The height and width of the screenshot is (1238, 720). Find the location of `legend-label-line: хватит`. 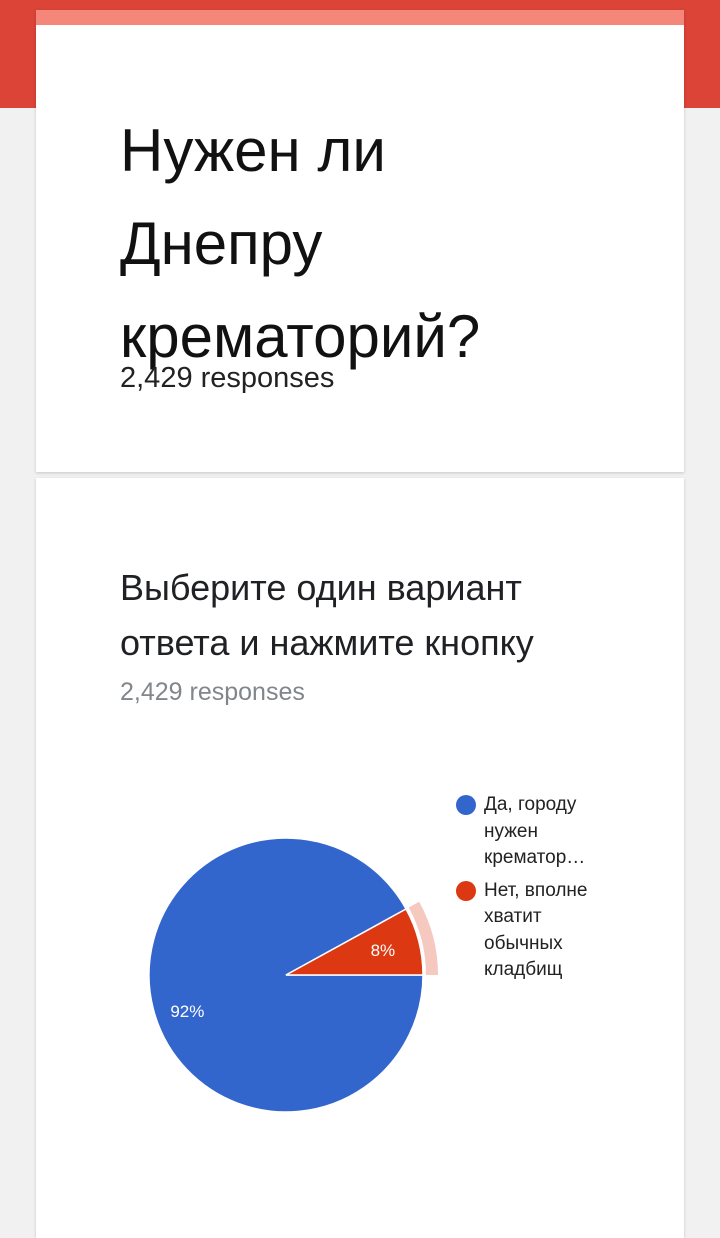

legend-label-line: хватит is located at coordinates (513, 916).